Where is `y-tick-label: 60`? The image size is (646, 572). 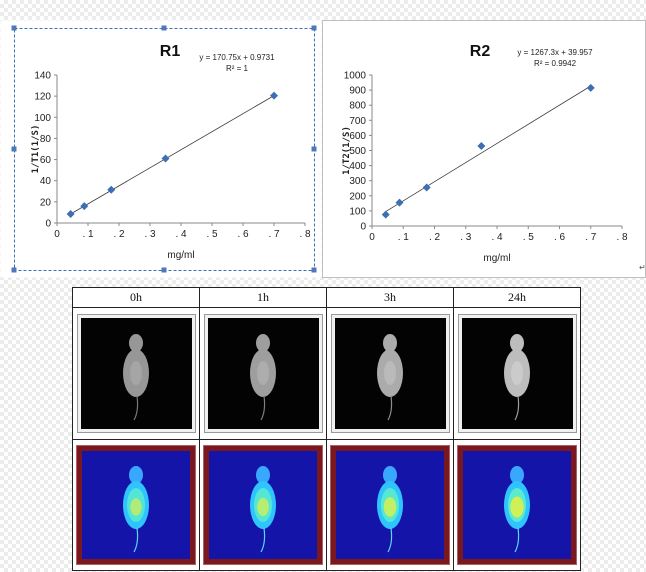 y-tick-label: 60 is located at coordinates (46, 160).